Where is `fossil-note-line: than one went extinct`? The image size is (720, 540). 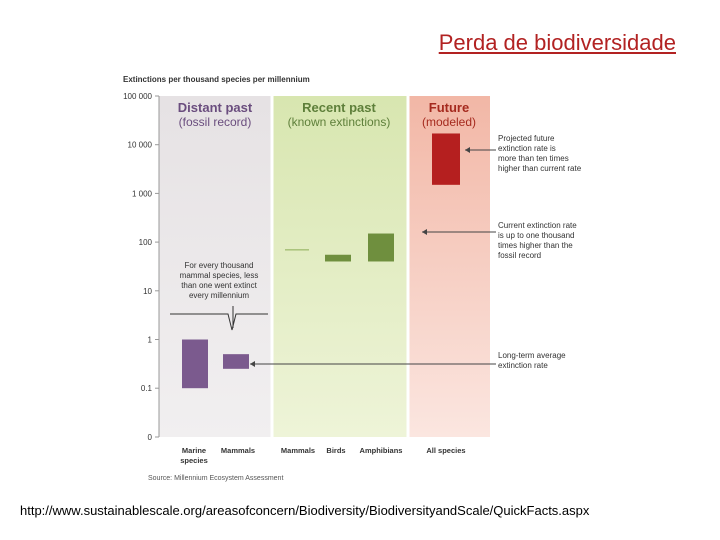
fossil-note-line: than one went extinct is located at coordinates (219, 285).